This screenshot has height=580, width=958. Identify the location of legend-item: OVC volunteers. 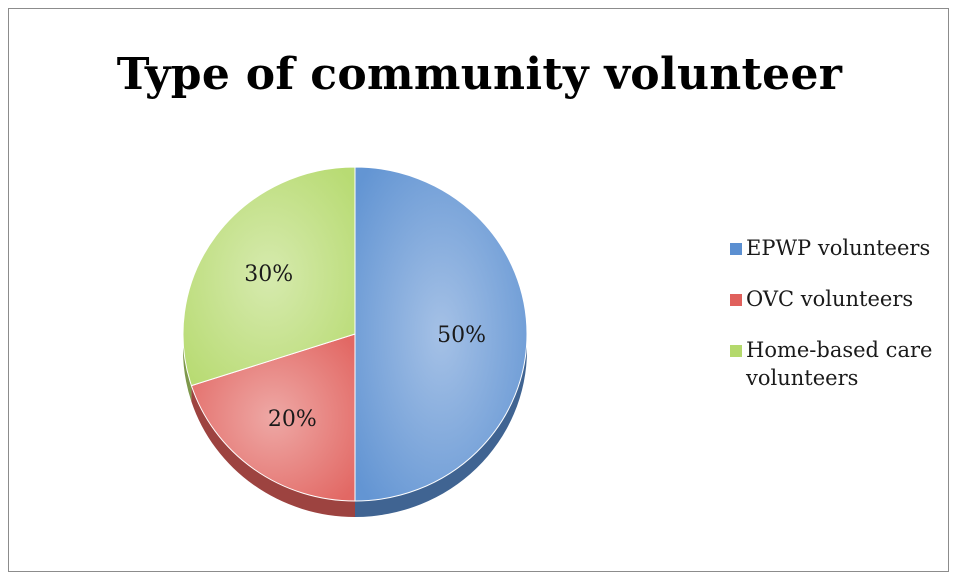
(837, 299).